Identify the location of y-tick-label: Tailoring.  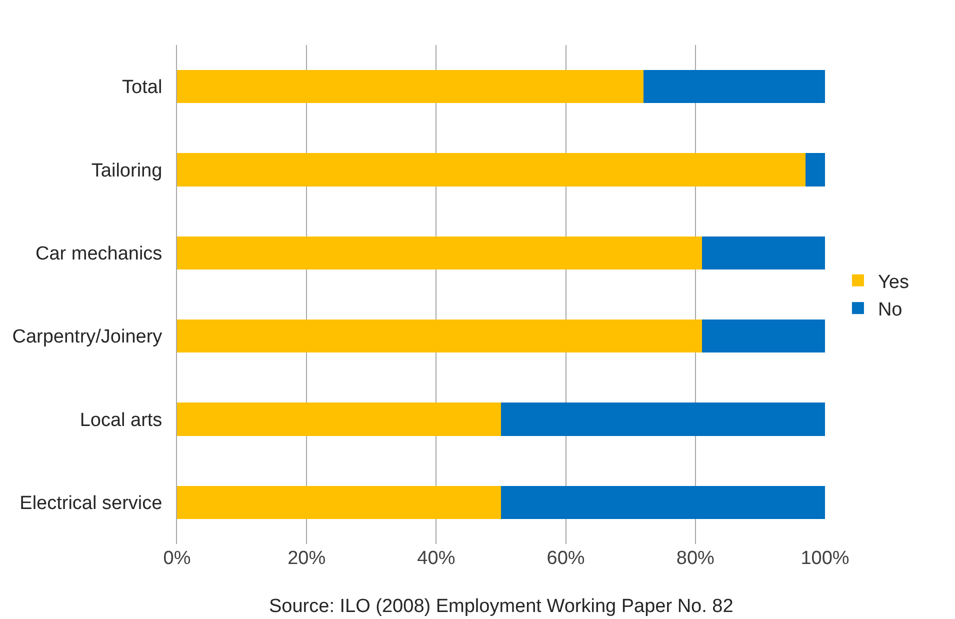
(126, 171).